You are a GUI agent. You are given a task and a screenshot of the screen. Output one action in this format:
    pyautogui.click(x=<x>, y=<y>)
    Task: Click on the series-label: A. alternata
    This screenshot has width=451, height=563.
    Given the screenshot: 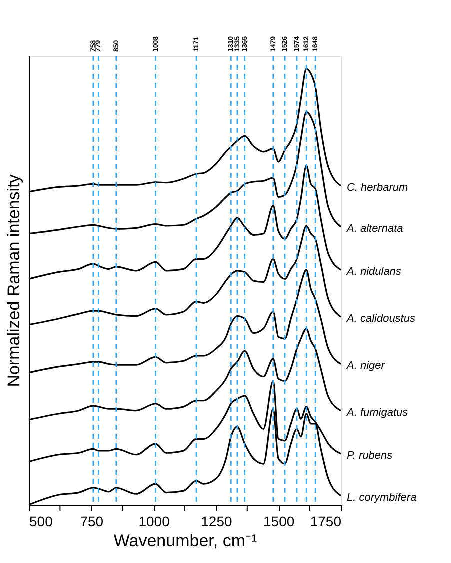 What is the action you would take?
    pyautogui.click(x=375, y=228)
    